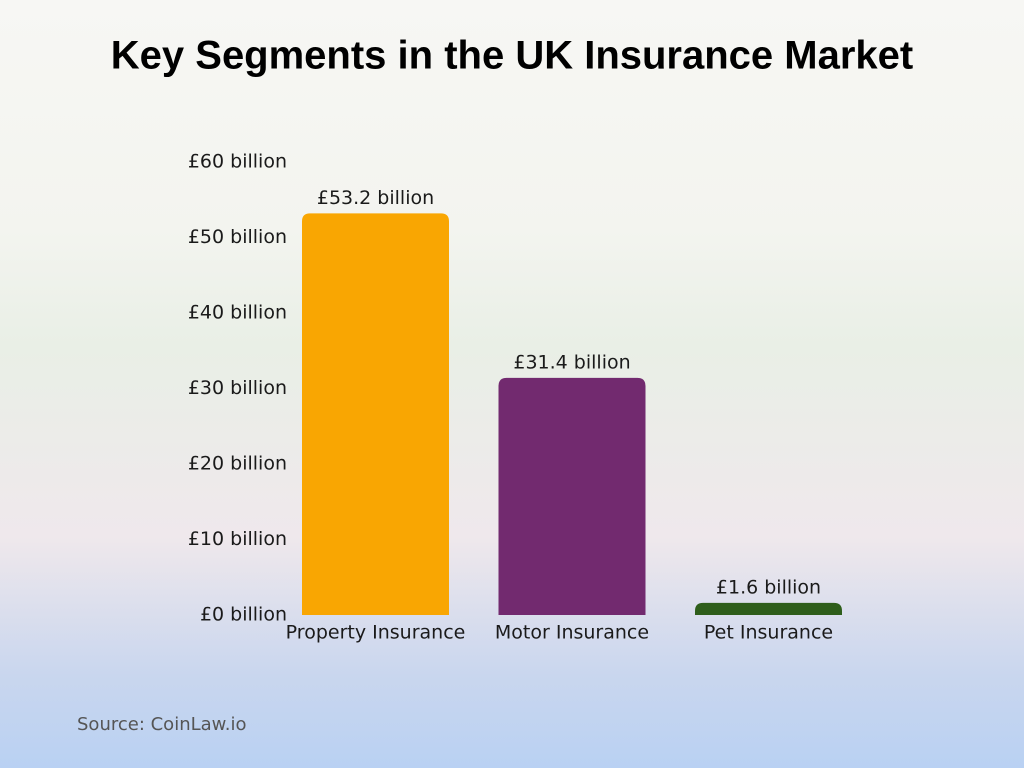  Describe the element at coordinates (237, 162) in the screenshot. I see `y-tick-label: £60 billion` at that location.